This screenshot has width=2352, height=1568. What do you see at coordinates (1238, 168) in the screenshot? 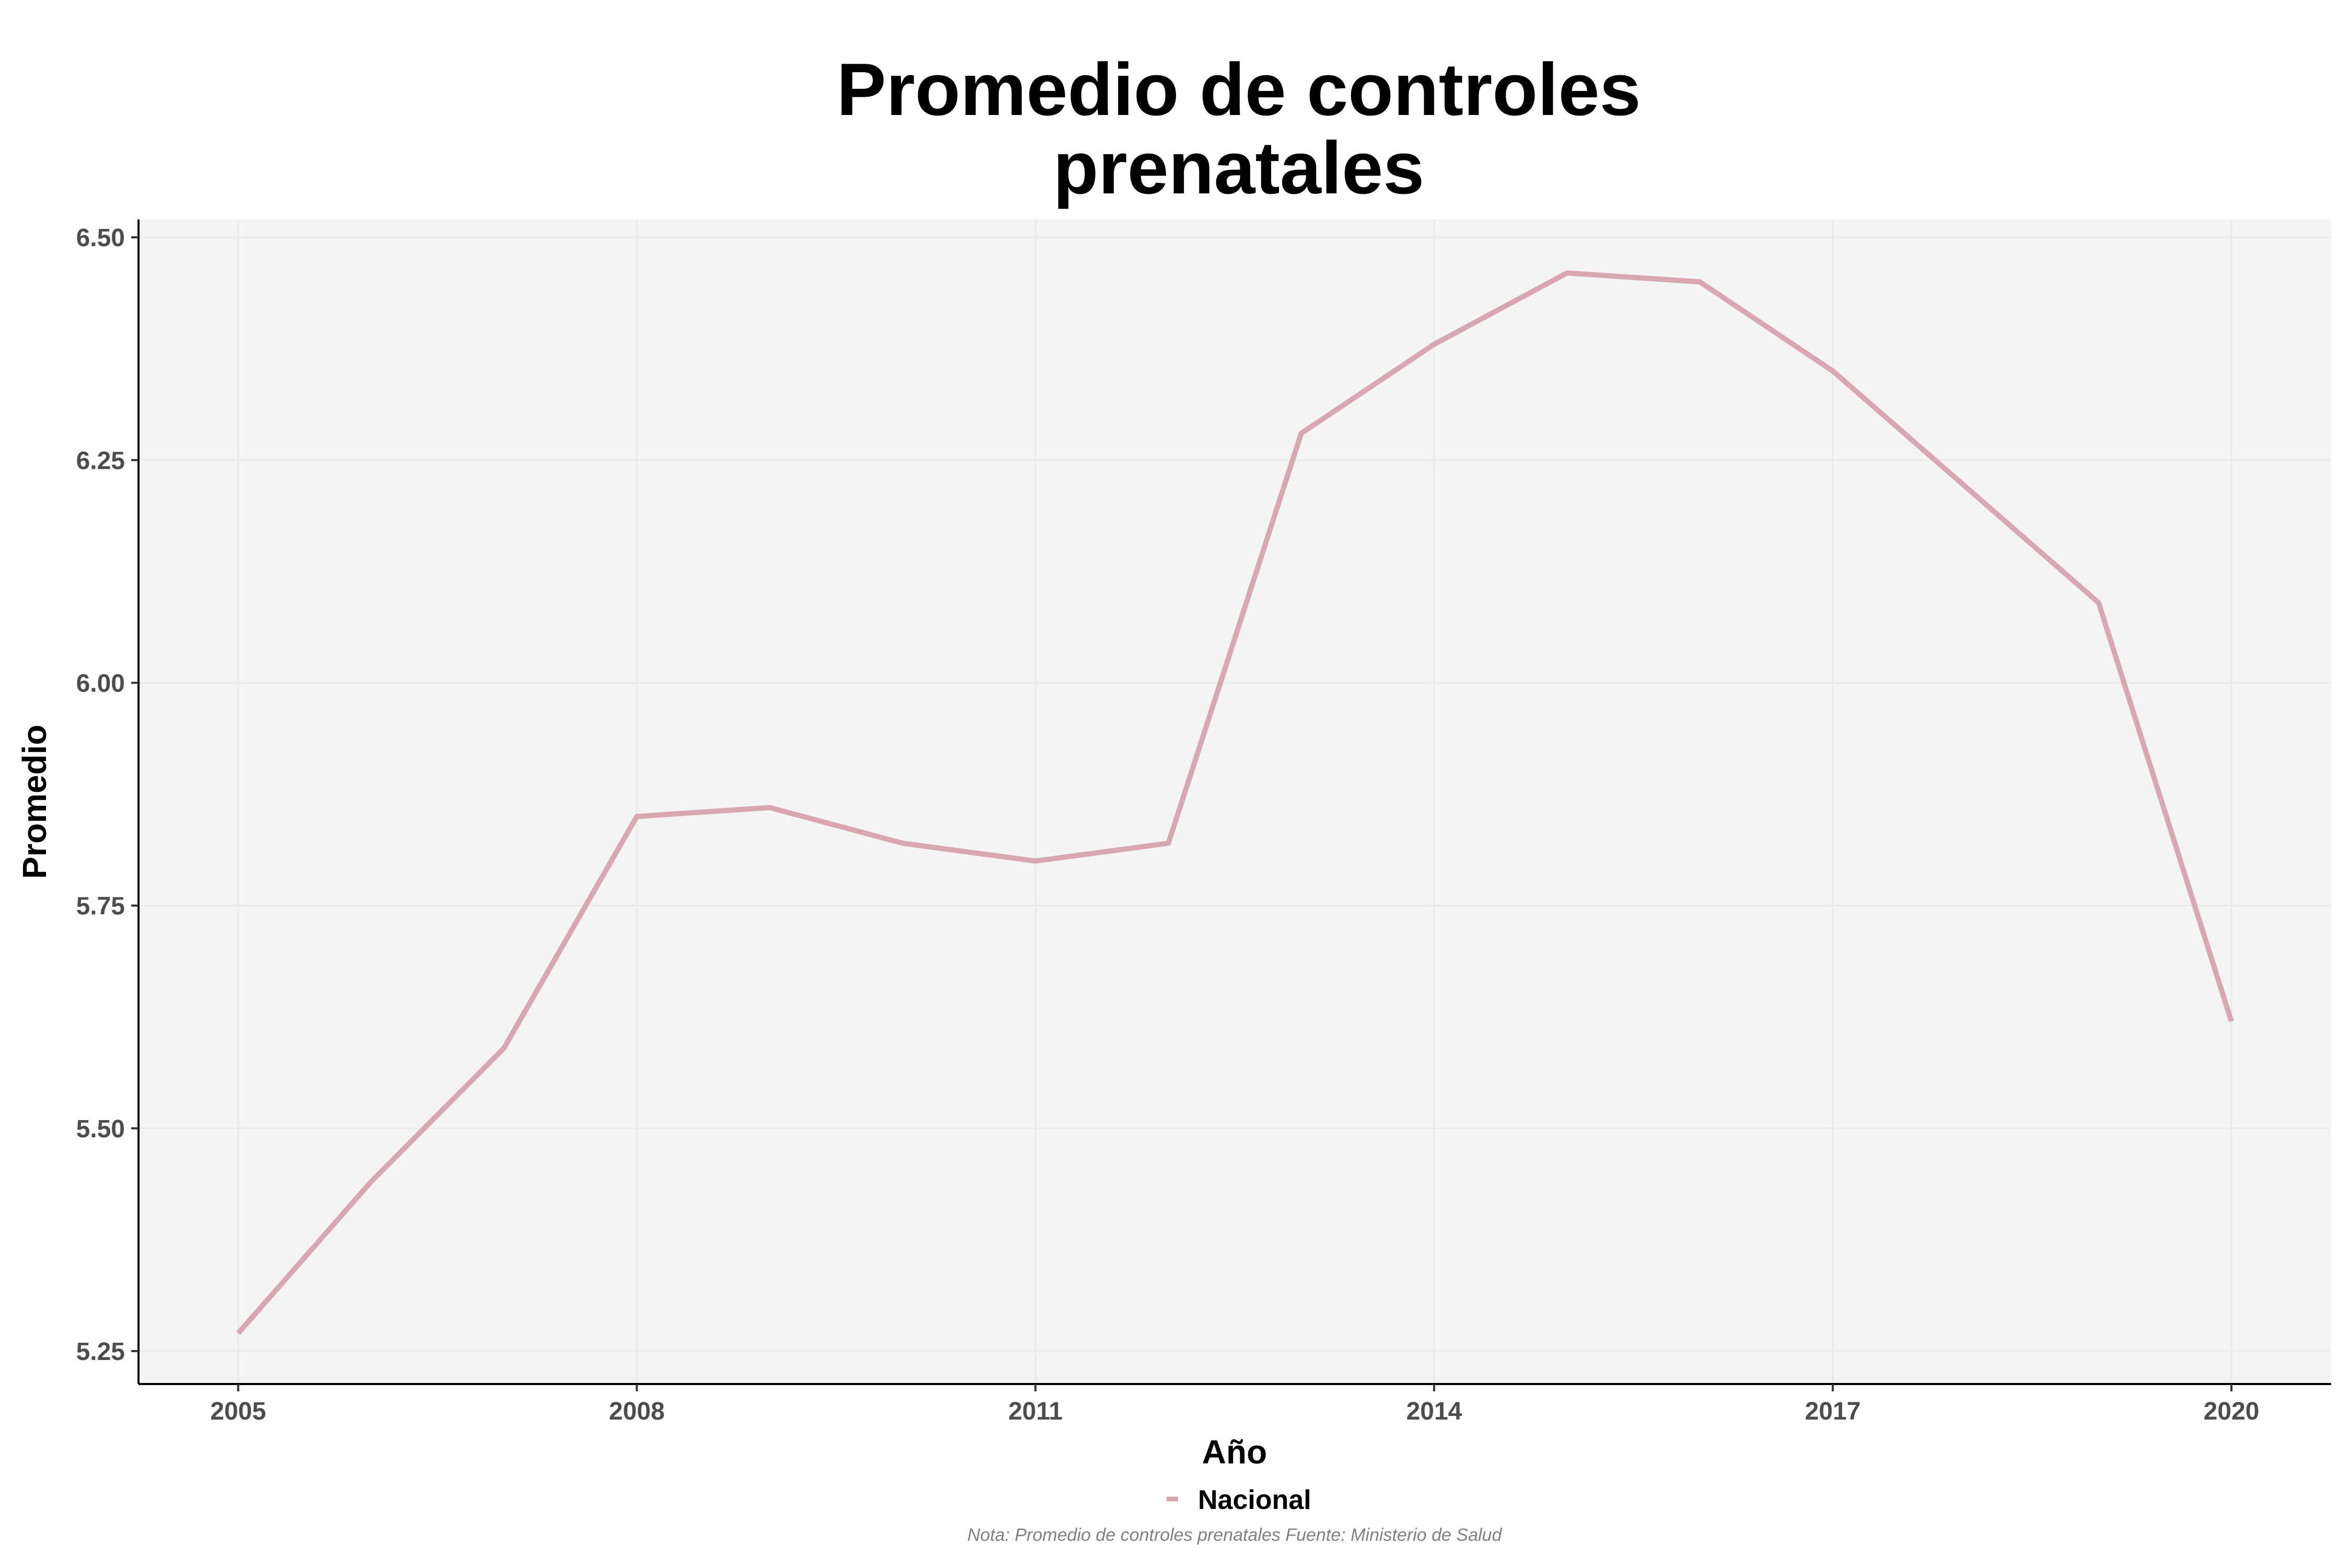
I see `chart-title-line-2: prenatales` at bounding box center [1238, 168].